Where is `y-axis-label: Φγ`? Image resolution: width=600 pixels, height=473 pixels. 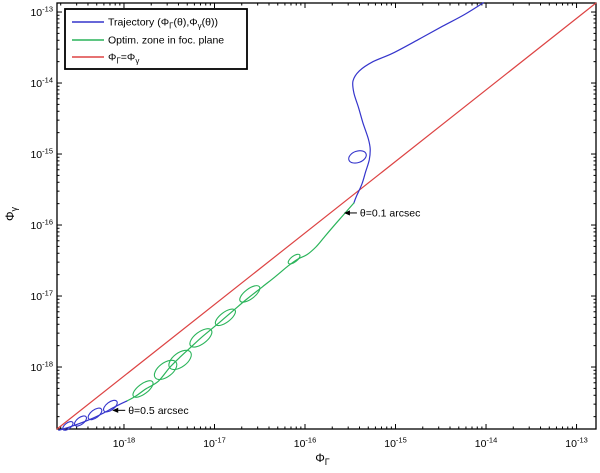 y-axis-label: Φγ is located at coordinates (11, 213).